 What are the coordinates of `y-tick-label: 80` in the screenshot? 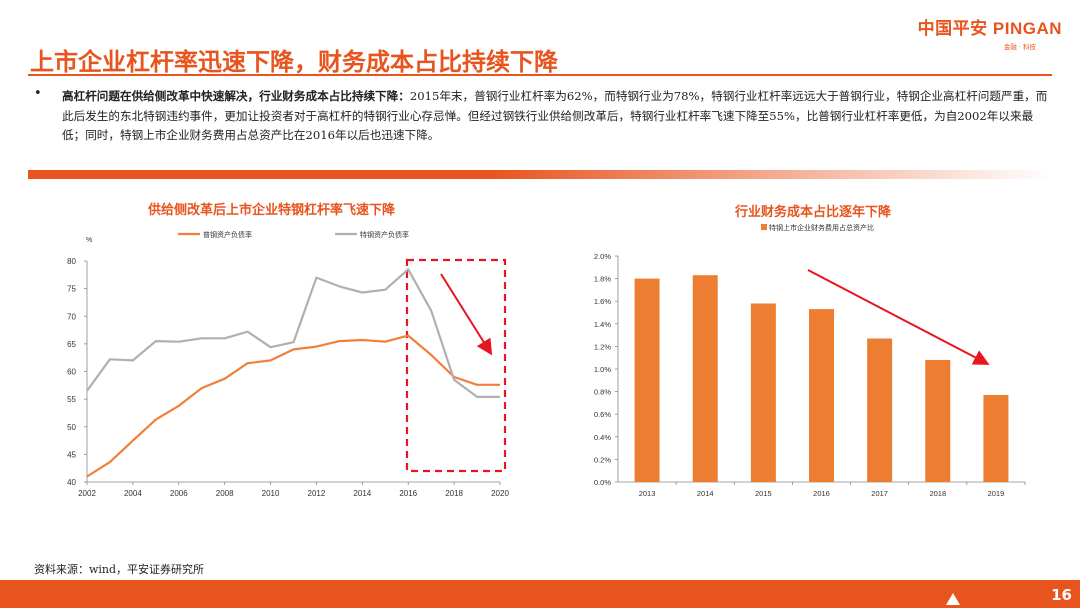 It's located at (71, 261).